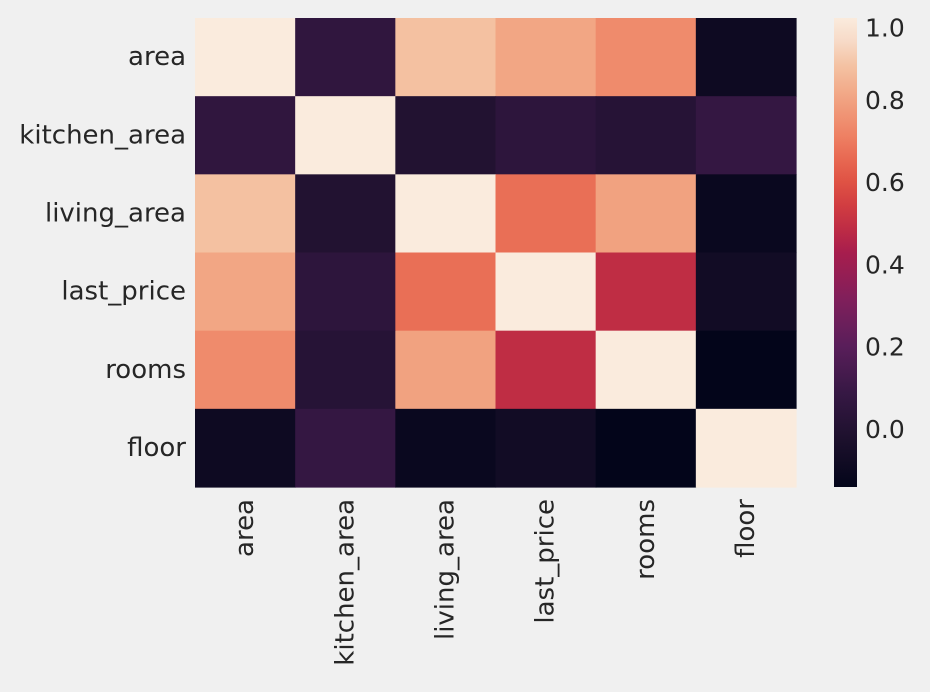  Describe the element at coordinates (885, 429) in the screenshot. I see `colorbar-tick-label: 0.0` at that location.